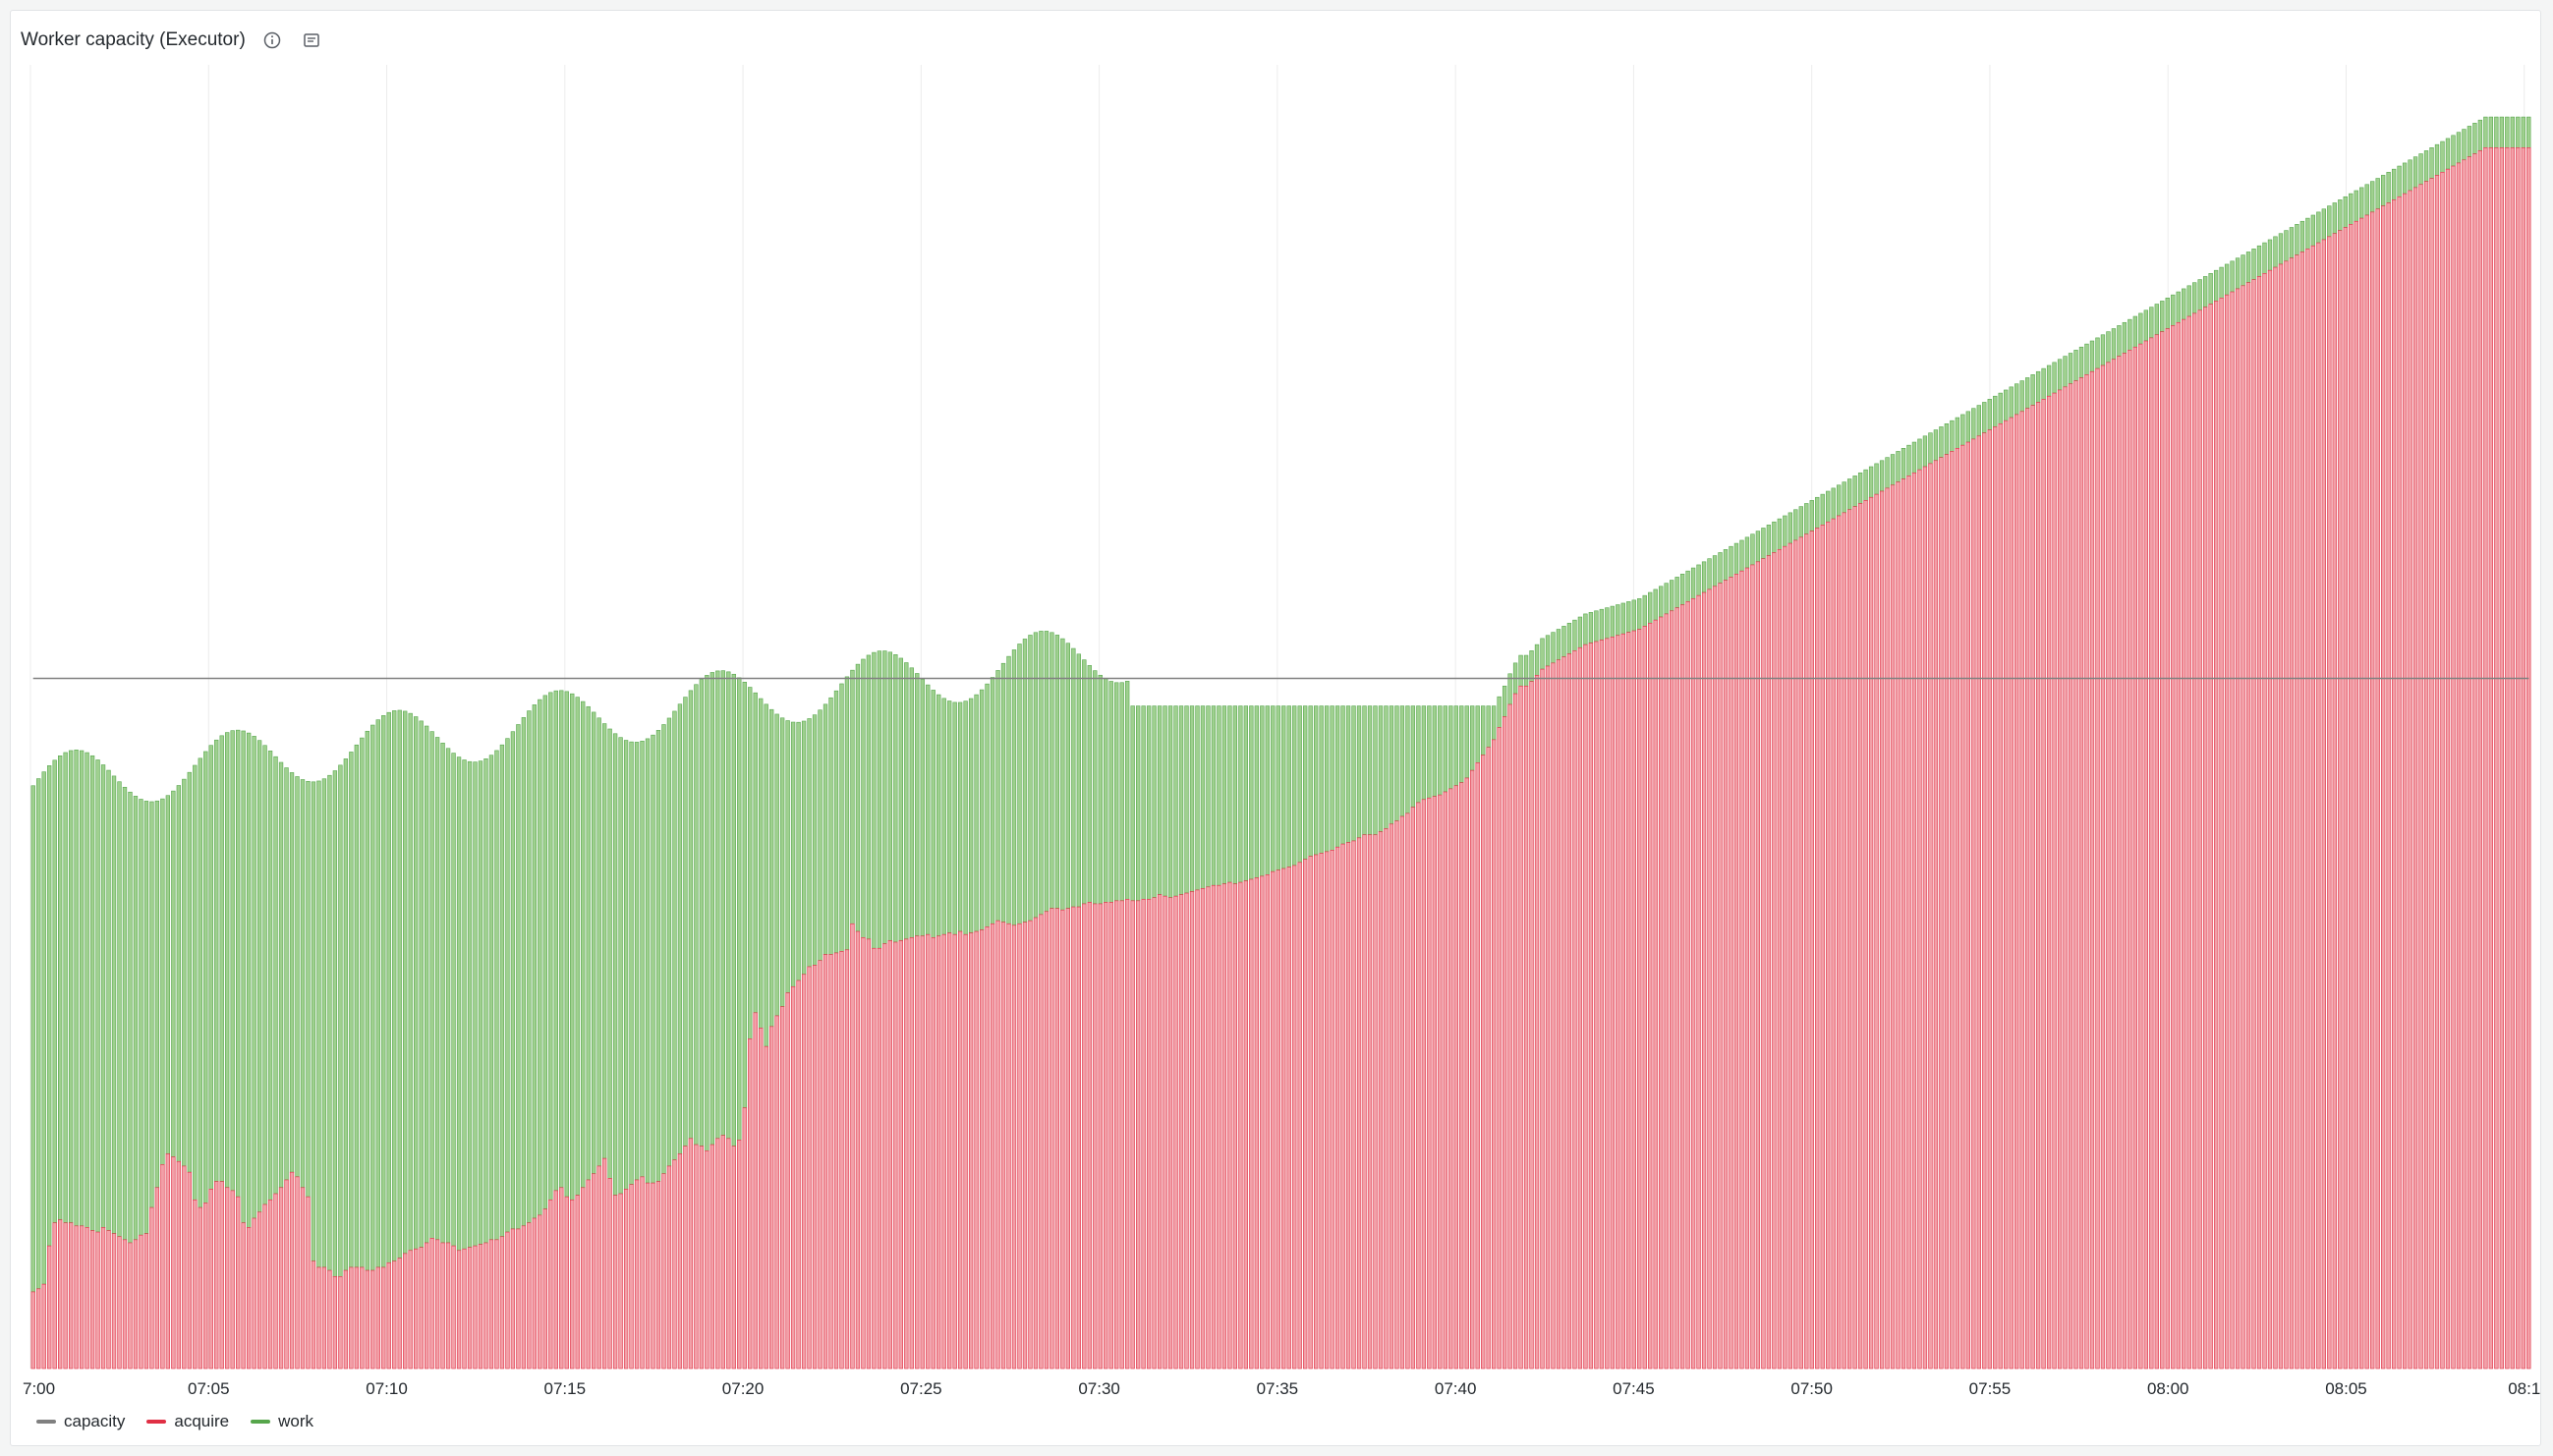  What do you see at coordinates (1099, 1388) in the screenshot?
I see `x-tick-label: 07:30` at bounding box center [1099, 1388].